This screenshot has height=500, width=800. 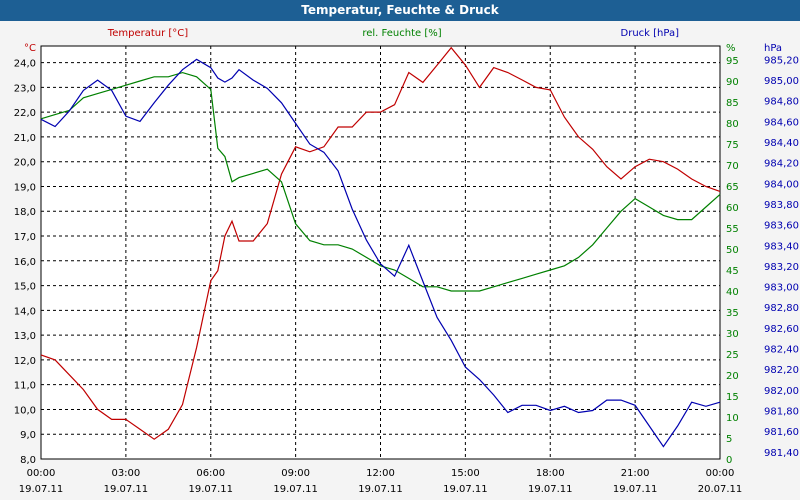 What do you see at coordinates (400, 10) in the screenshot?
I see `chart-title: Temperatur, Feuchte & Druck` at bounding box center [400, 10].